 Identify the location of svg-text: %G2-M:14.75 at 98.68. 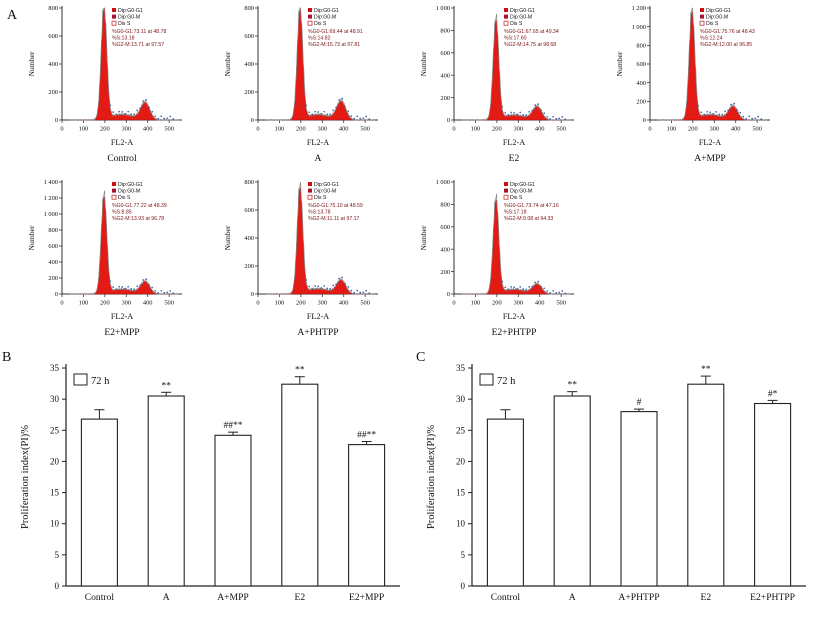
(530, 45).